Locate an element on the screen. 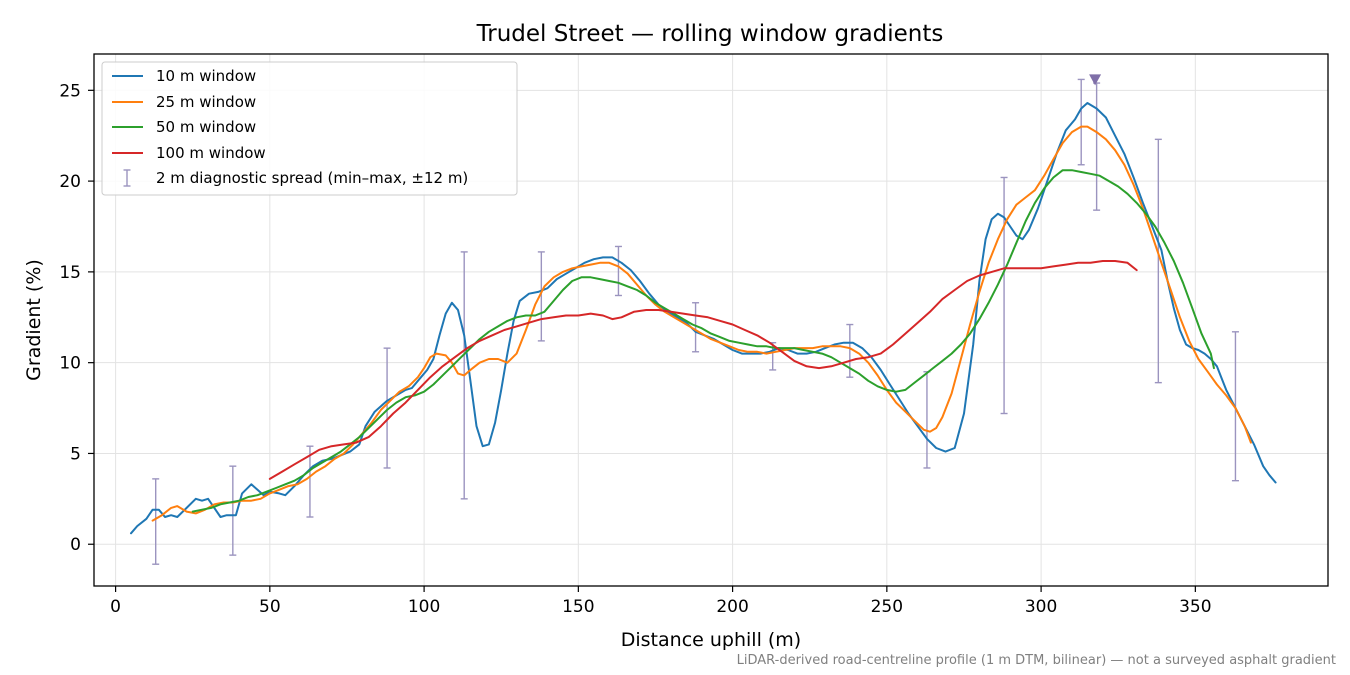 Image resolution: width=1350 pixels, height=675 pixels. x-axis-label: Distance uphill (m) is located at coordinates (711, 640).